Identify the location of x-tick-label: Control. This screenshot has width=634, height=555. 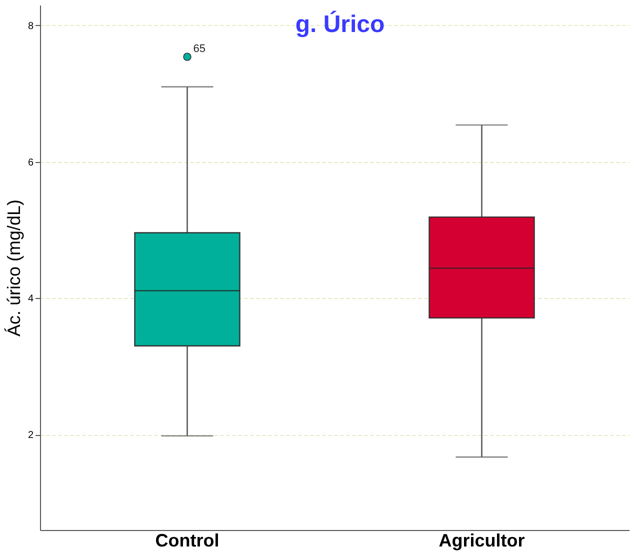
(187, 540).